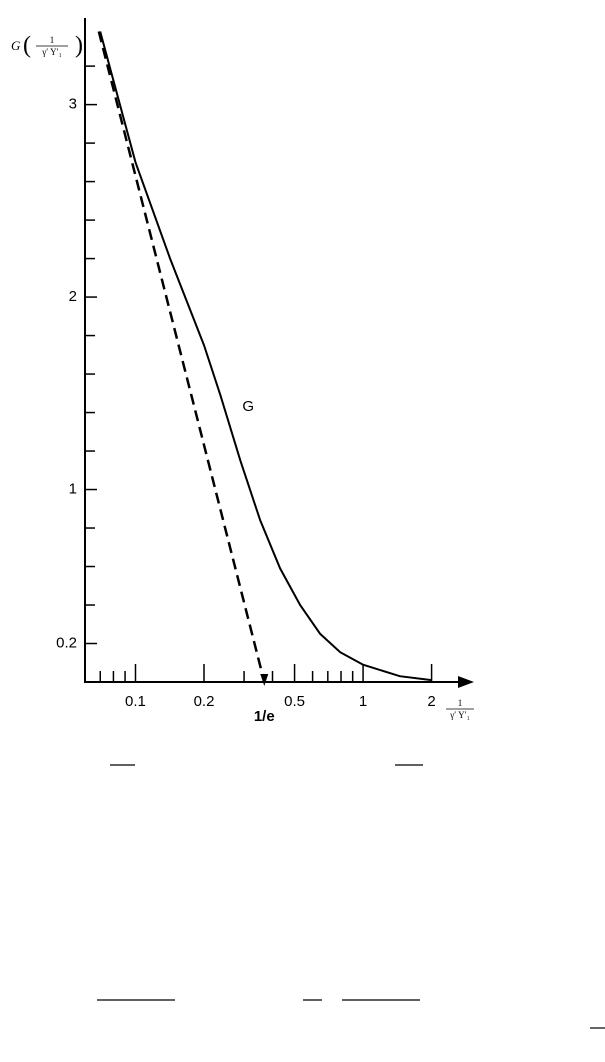 Image resolution: width=605 pixels, height=1062 pixels. I want to click on x-tick-label: 0.5, so click(294, 701).